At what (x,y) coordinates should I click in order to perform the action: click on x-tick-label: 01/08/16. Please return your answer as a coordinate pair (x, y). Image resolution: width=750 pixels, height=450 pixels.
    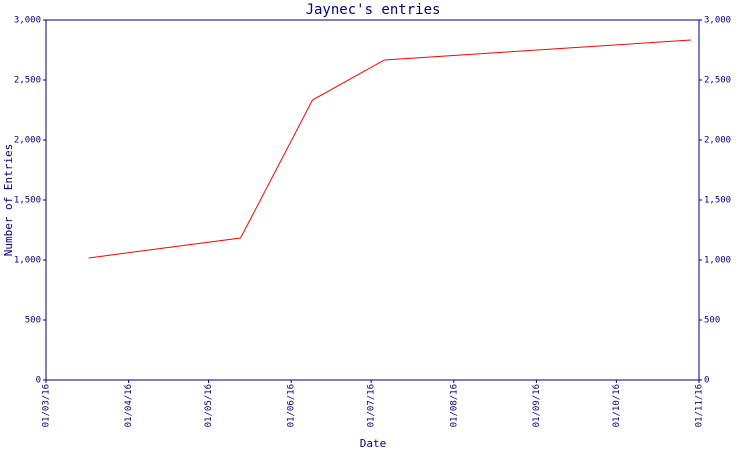
    Looking at the image, I should click on (454, 405).